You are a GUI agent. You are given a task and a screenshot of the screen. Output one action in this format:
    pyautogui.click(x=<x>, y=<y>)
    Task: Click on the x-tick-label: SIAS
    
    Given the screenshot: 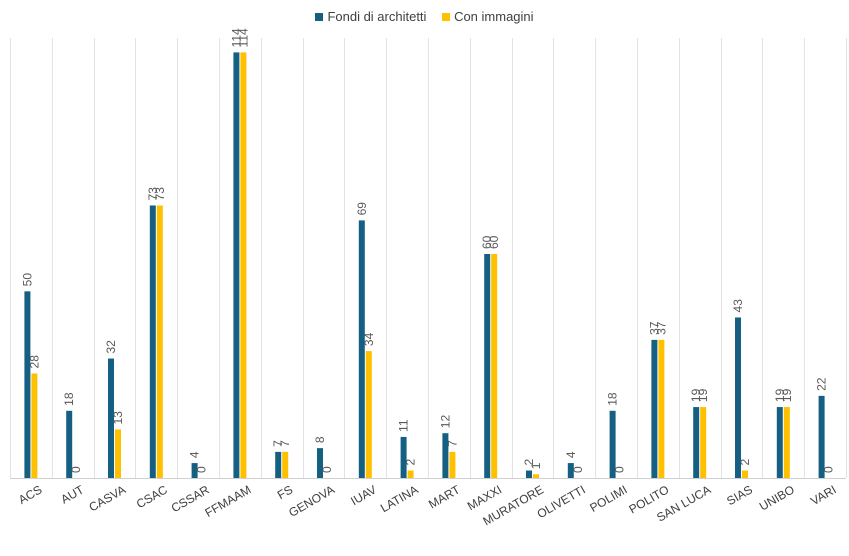 What is the action you would take?
    pyautogui.click(x=739, y=495)
    